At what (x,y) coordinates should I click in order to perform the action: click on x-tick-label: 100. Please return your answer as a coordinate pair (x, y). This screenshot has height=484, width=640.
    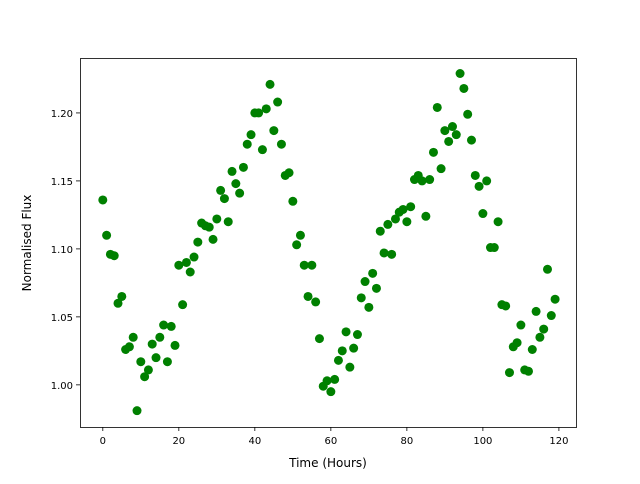
    Looking at the image, I should click on (482, 441).